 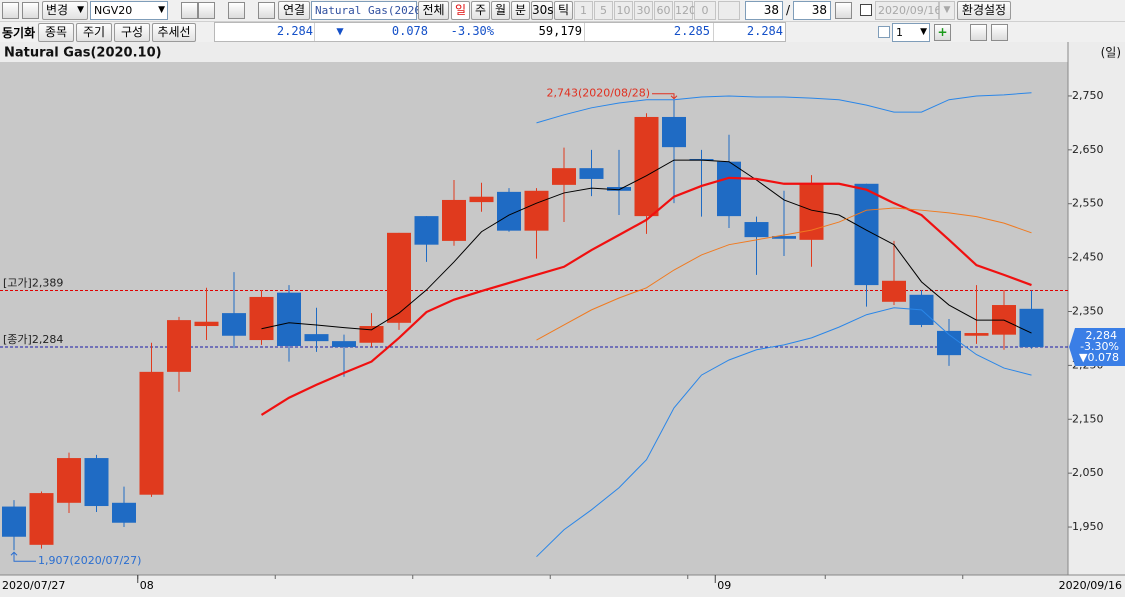 What do you see at coordinates (724, 585) in the screenshot?
I see `x-tick-label: 09` at bounding box center [724, 585].